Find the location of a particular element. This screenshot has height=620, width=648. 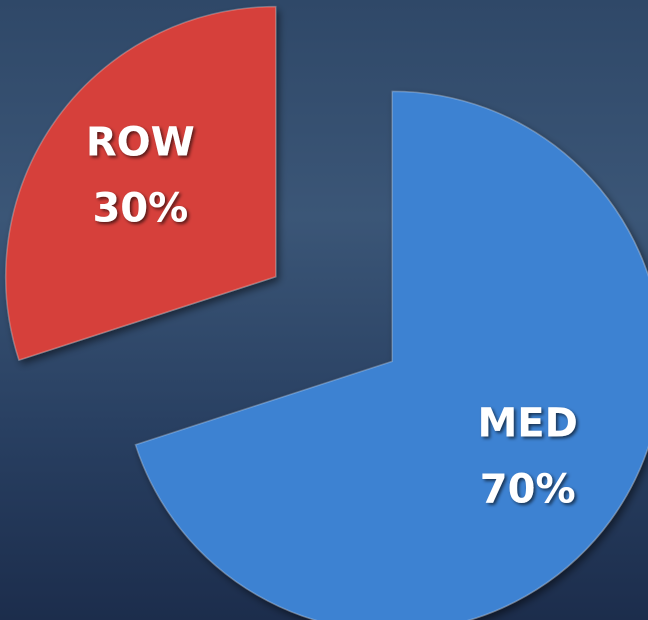

slice-value-label: 30% is located at coordinates (140, 208).